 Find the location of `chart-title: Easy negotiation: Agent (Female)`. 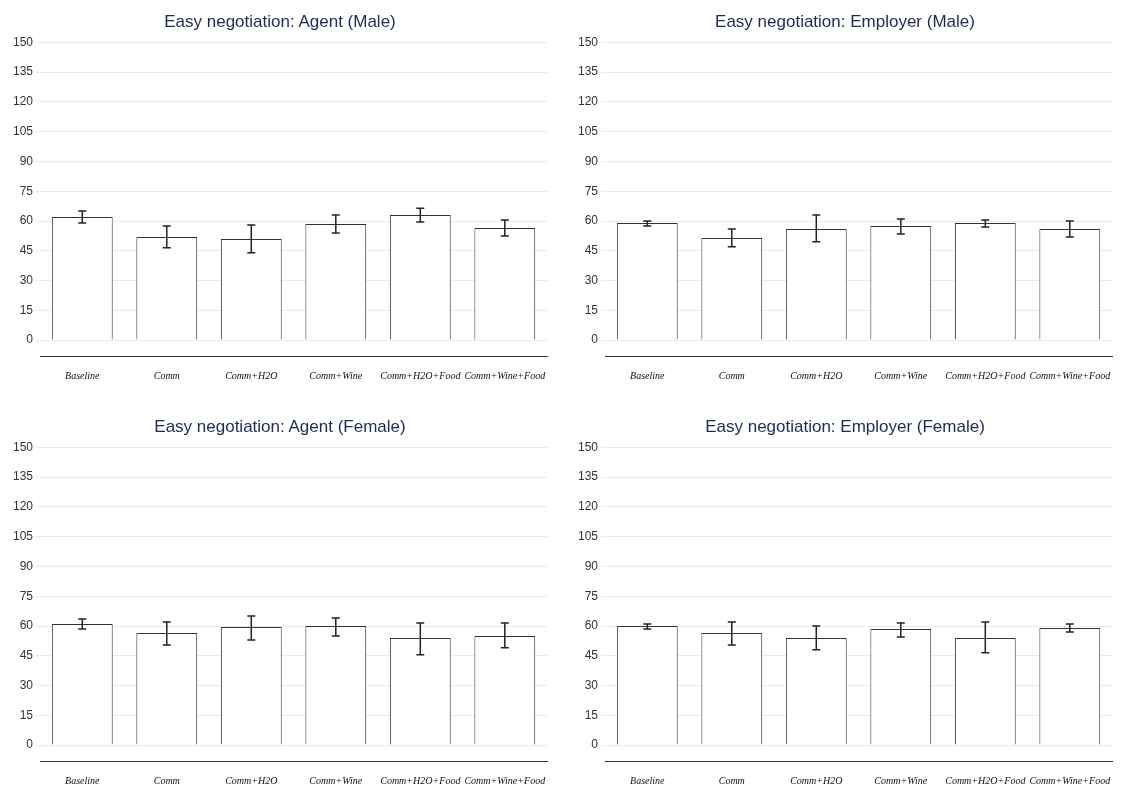

chart-title: Easy negotiation: Agent (Female) is located at coordinates (280, 426).